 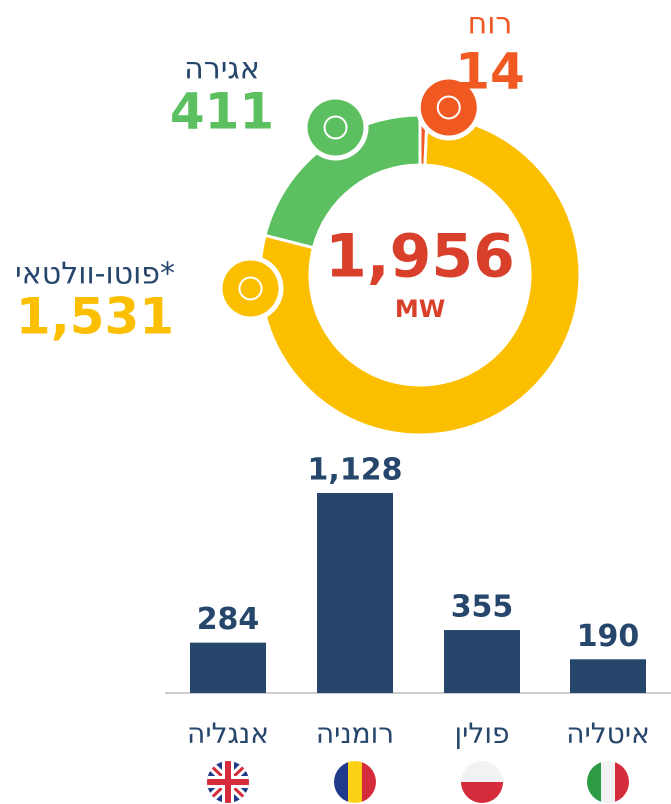 I want to click on flag-poland, so click(x=482, y=782).